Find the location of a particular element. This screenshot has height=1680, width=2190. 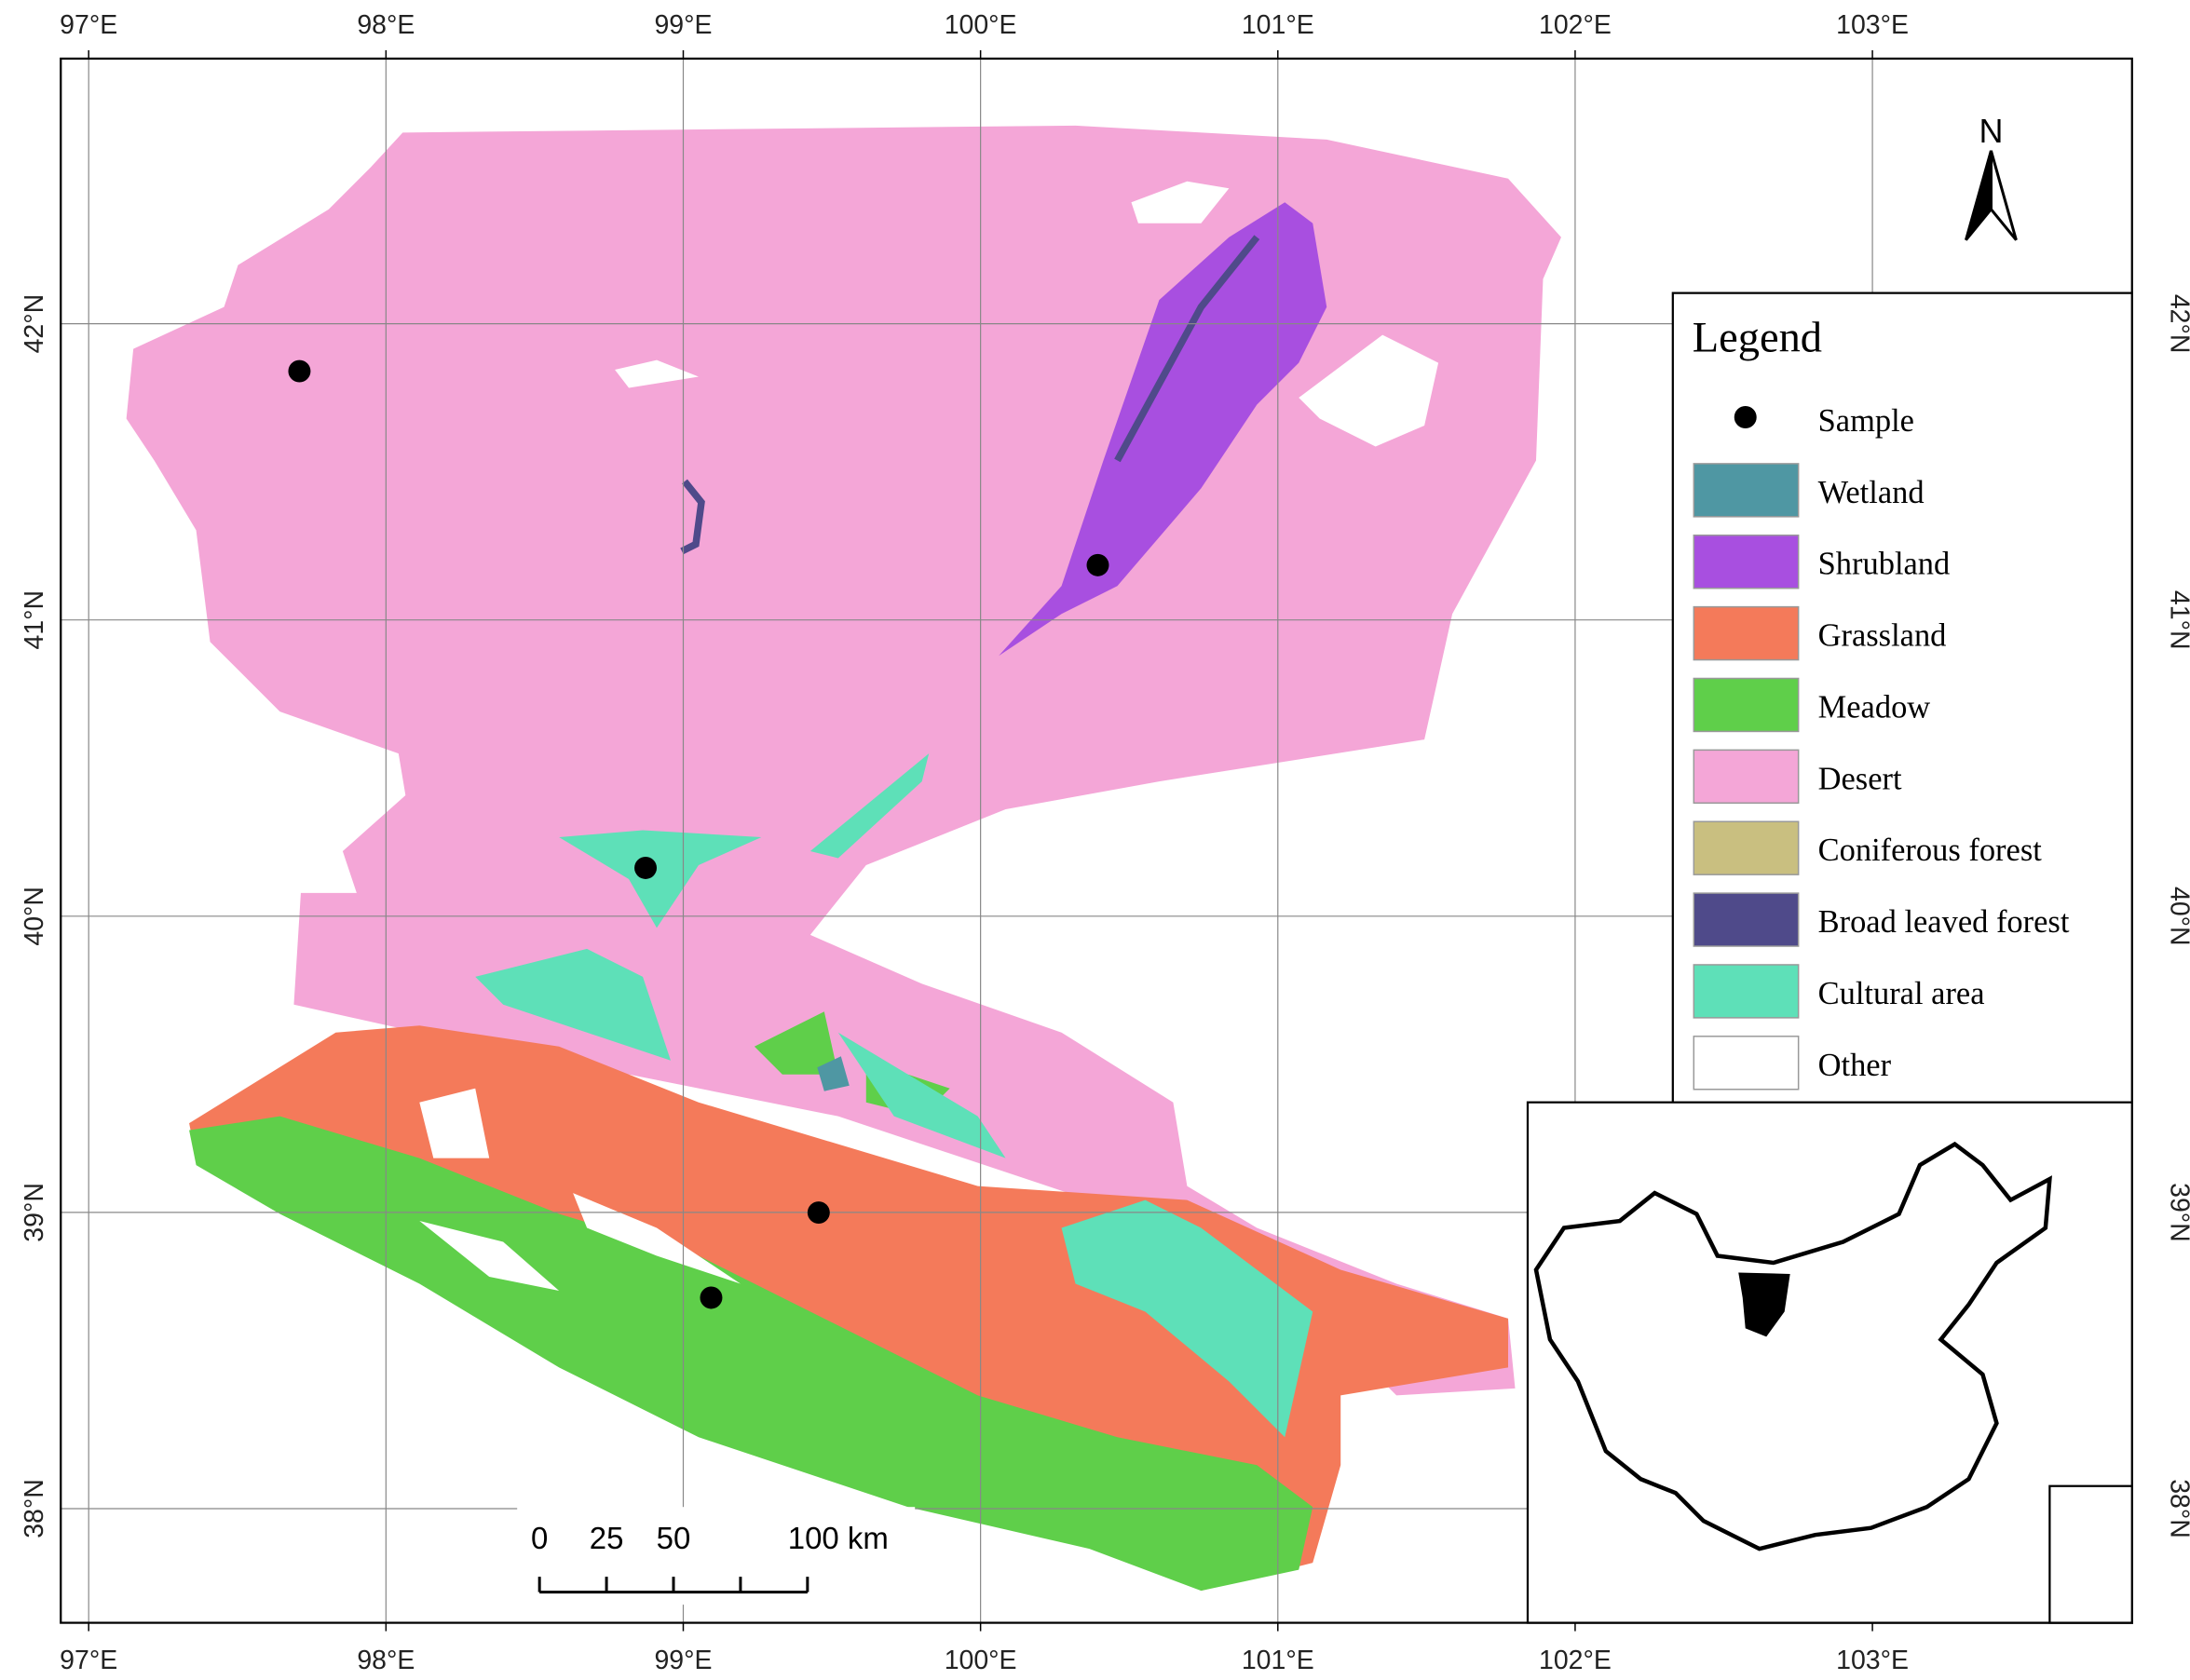

north-arrow: N is located at coordinates (1991, 176).